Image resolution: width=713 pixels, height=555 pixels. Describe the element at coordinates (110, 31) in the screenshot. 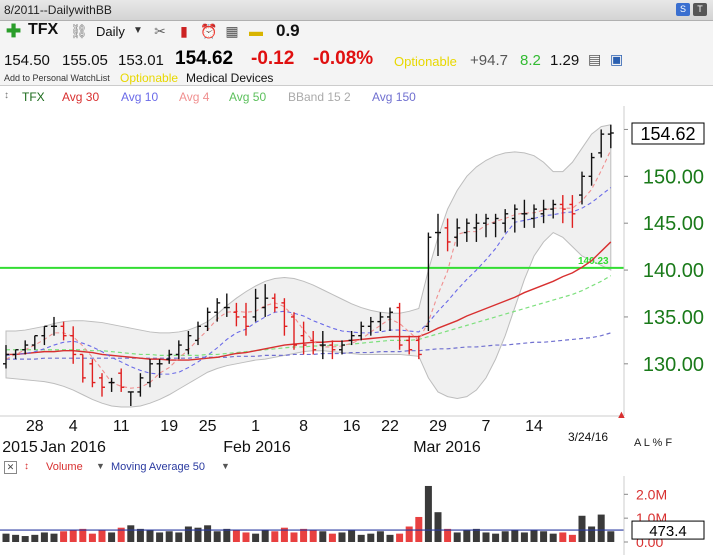

I see `period-select: Daily` at that location.